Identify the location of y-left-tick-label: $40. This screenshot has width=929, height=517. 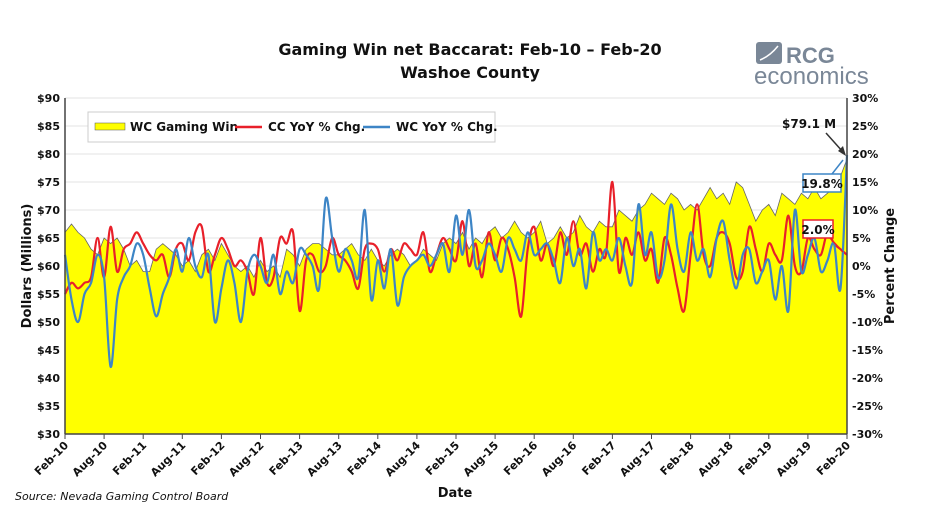
(48, 378).